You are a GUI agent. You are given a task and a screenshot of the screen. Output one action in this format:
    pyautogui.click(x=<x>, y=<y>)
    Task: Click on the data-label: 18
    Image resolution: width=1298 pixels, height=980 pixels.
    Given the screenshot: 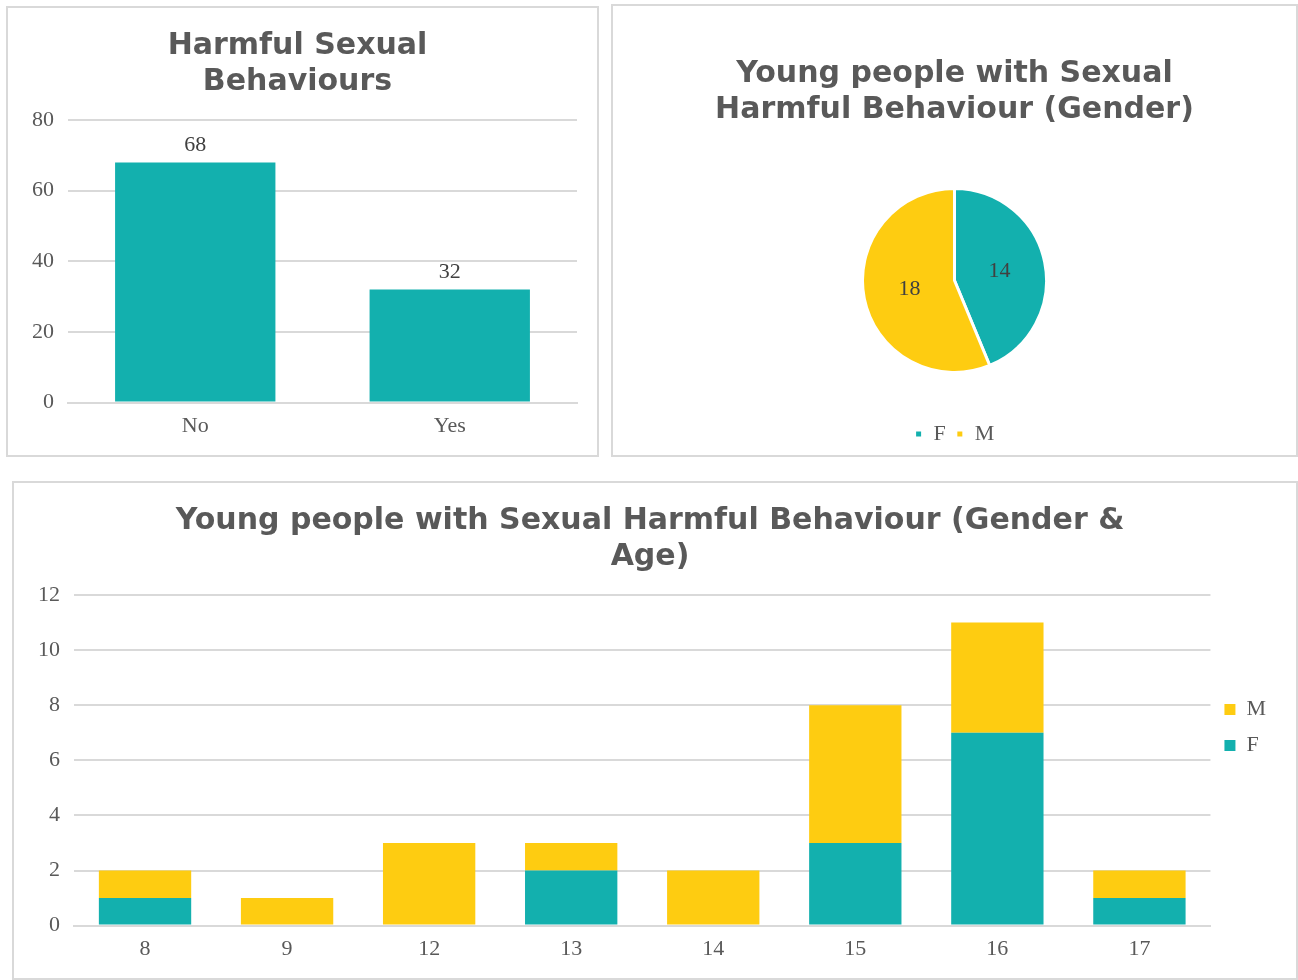 What is the action you would take?
    pyautogui.click(x=909, y=288)
    